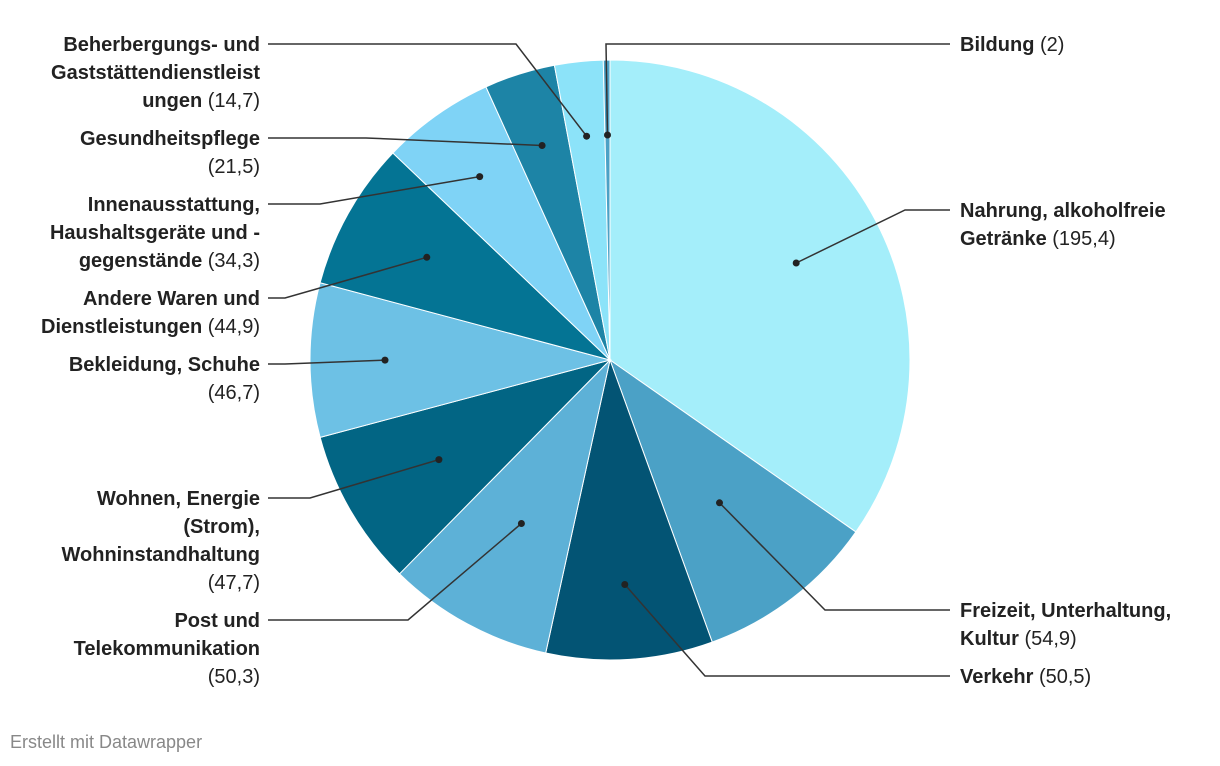 This screenshot has height=766, width=1220. I want to click on slice-label: Freizeit, Unterhaltung, Kultur (54,9), so click(1065, 625).